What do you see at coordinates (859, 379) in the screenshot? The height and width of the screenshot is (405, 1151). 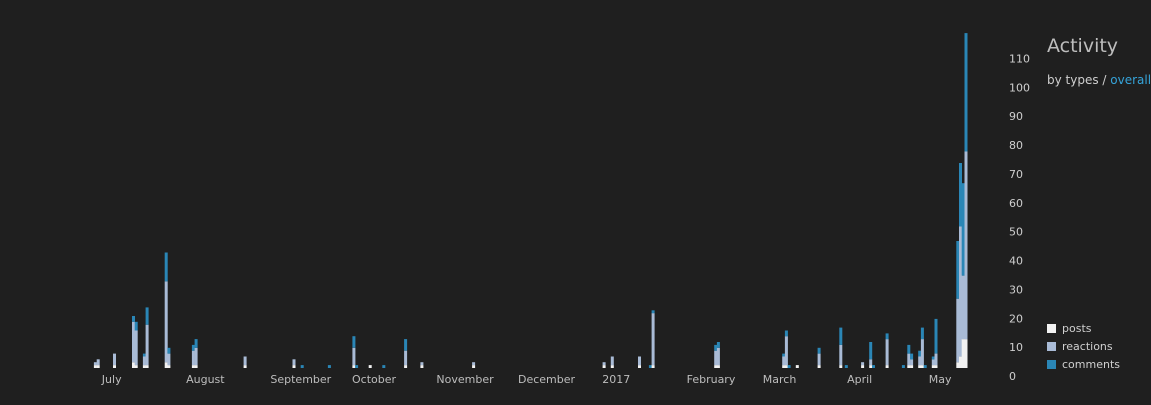 I see `x-tick-label: April` at bounding box center [859, 379].